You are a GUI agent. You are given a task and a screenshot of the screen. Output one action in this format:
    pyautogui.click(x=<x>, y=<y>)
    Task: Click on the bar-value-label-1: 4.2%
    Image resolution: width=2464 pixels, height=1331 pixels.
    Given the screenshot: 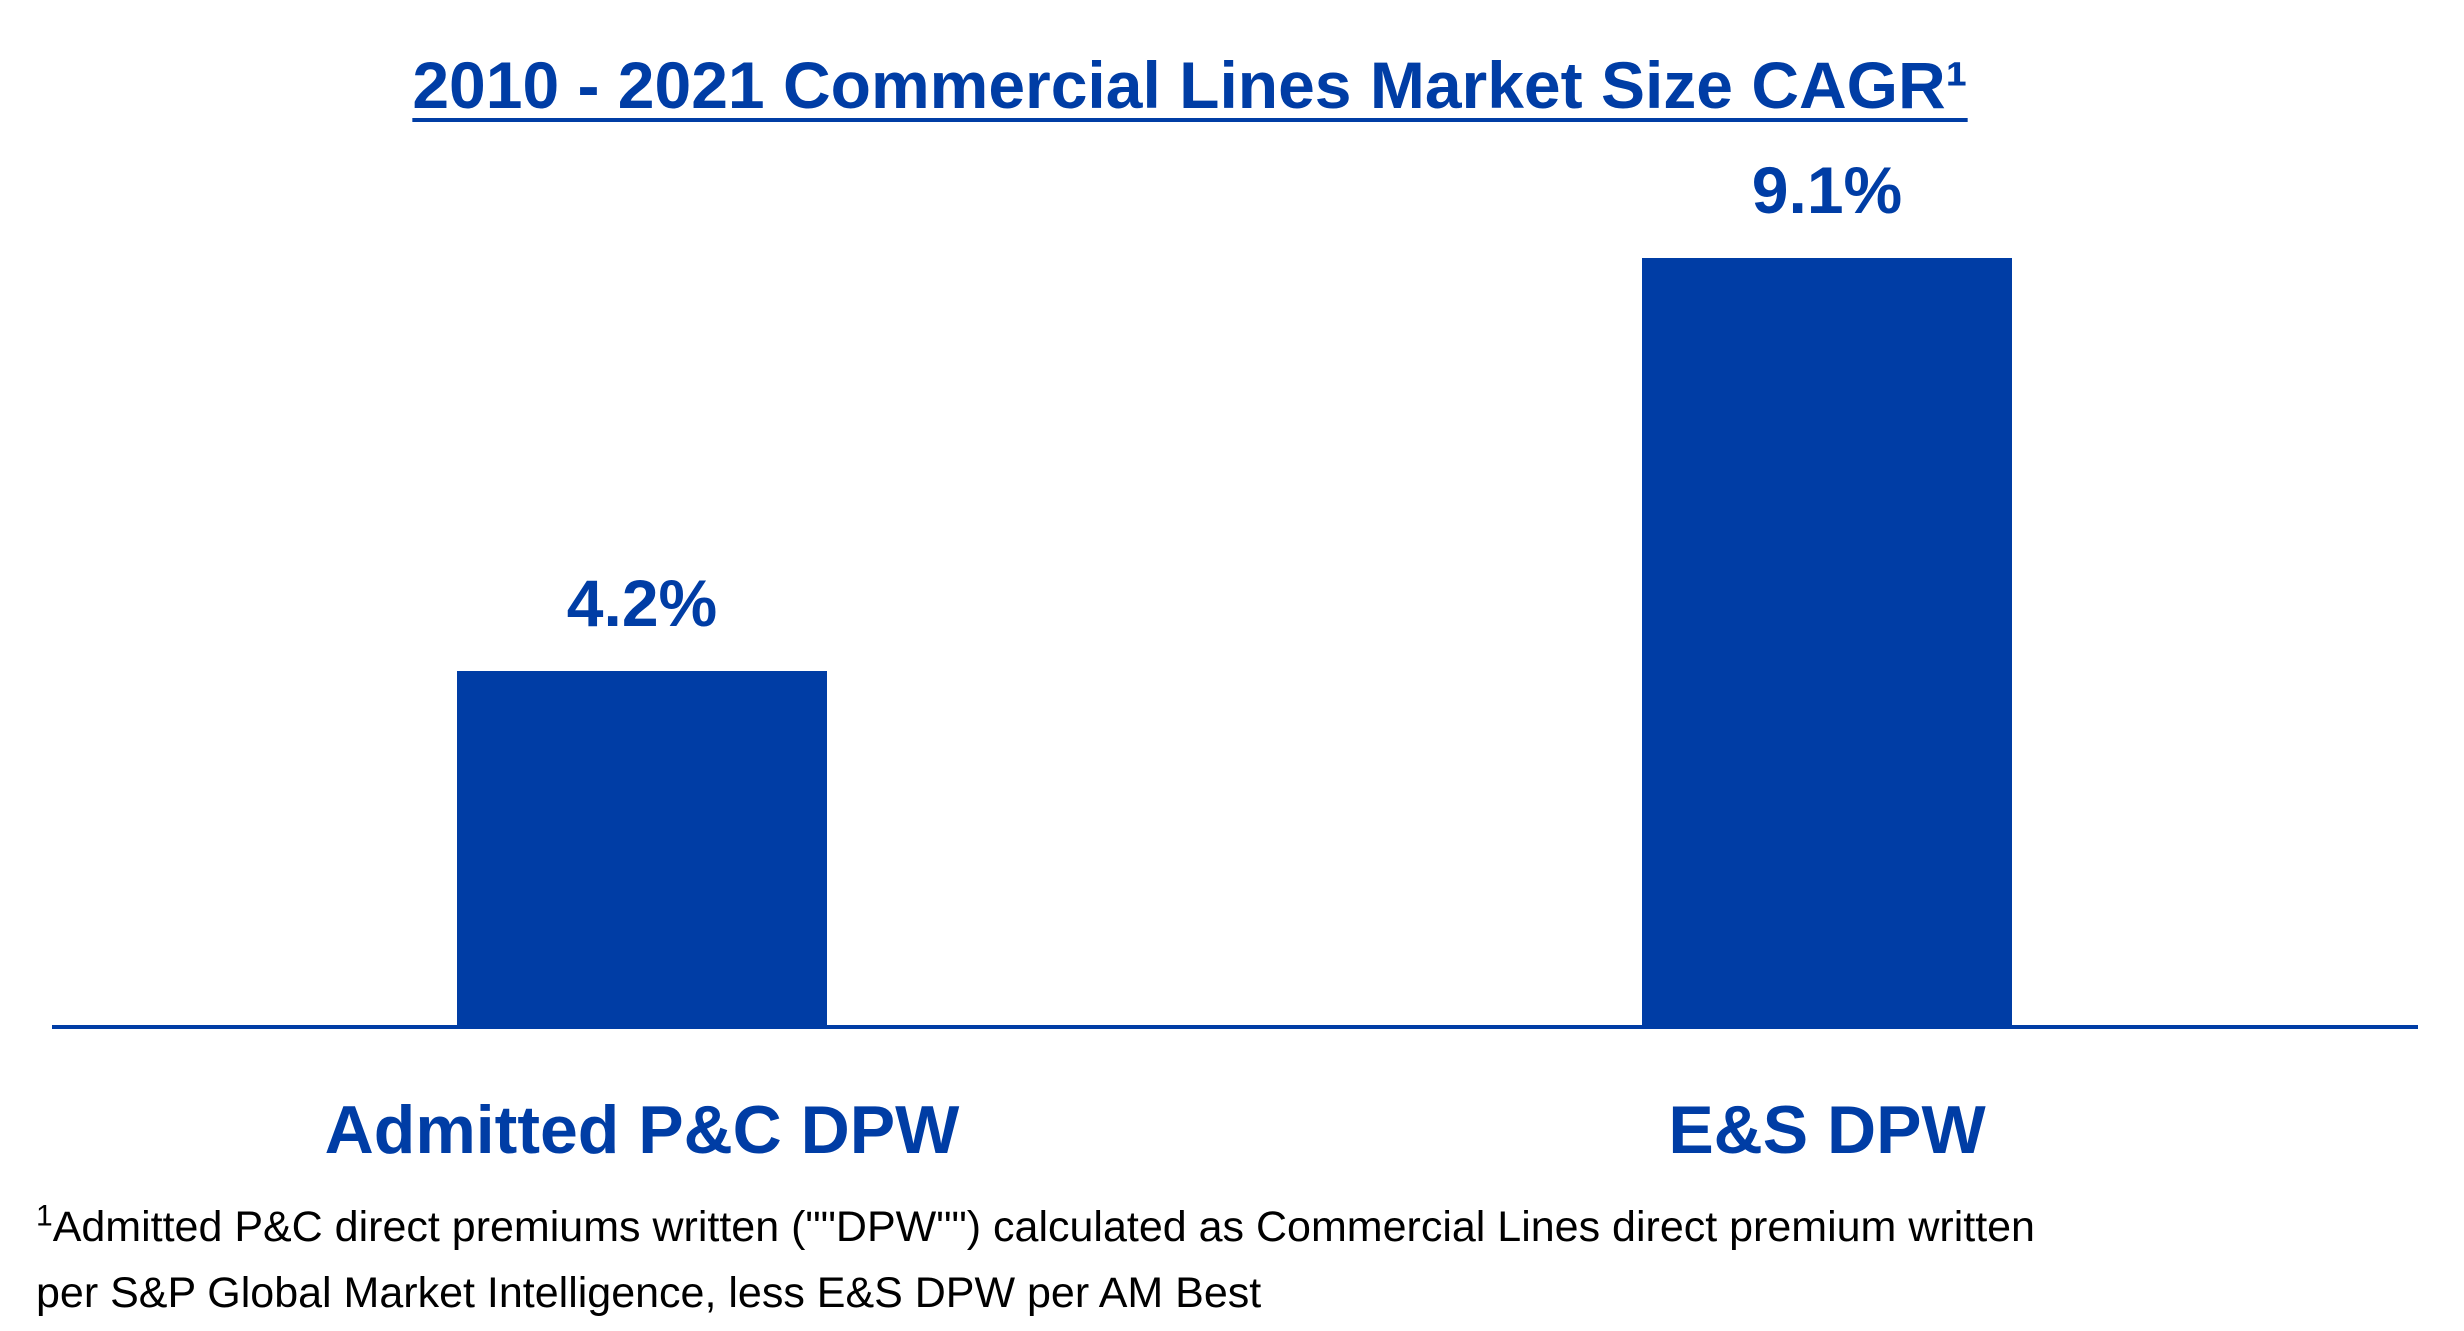 What is the action you would take?
    pyautogui.click(x=642, y=603)
    